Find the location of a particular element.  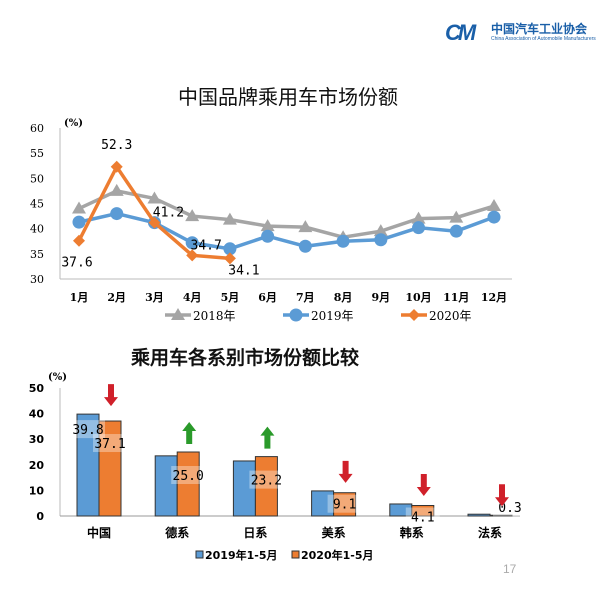

line-y-tick: 35 is located at coordinates (37, 254).